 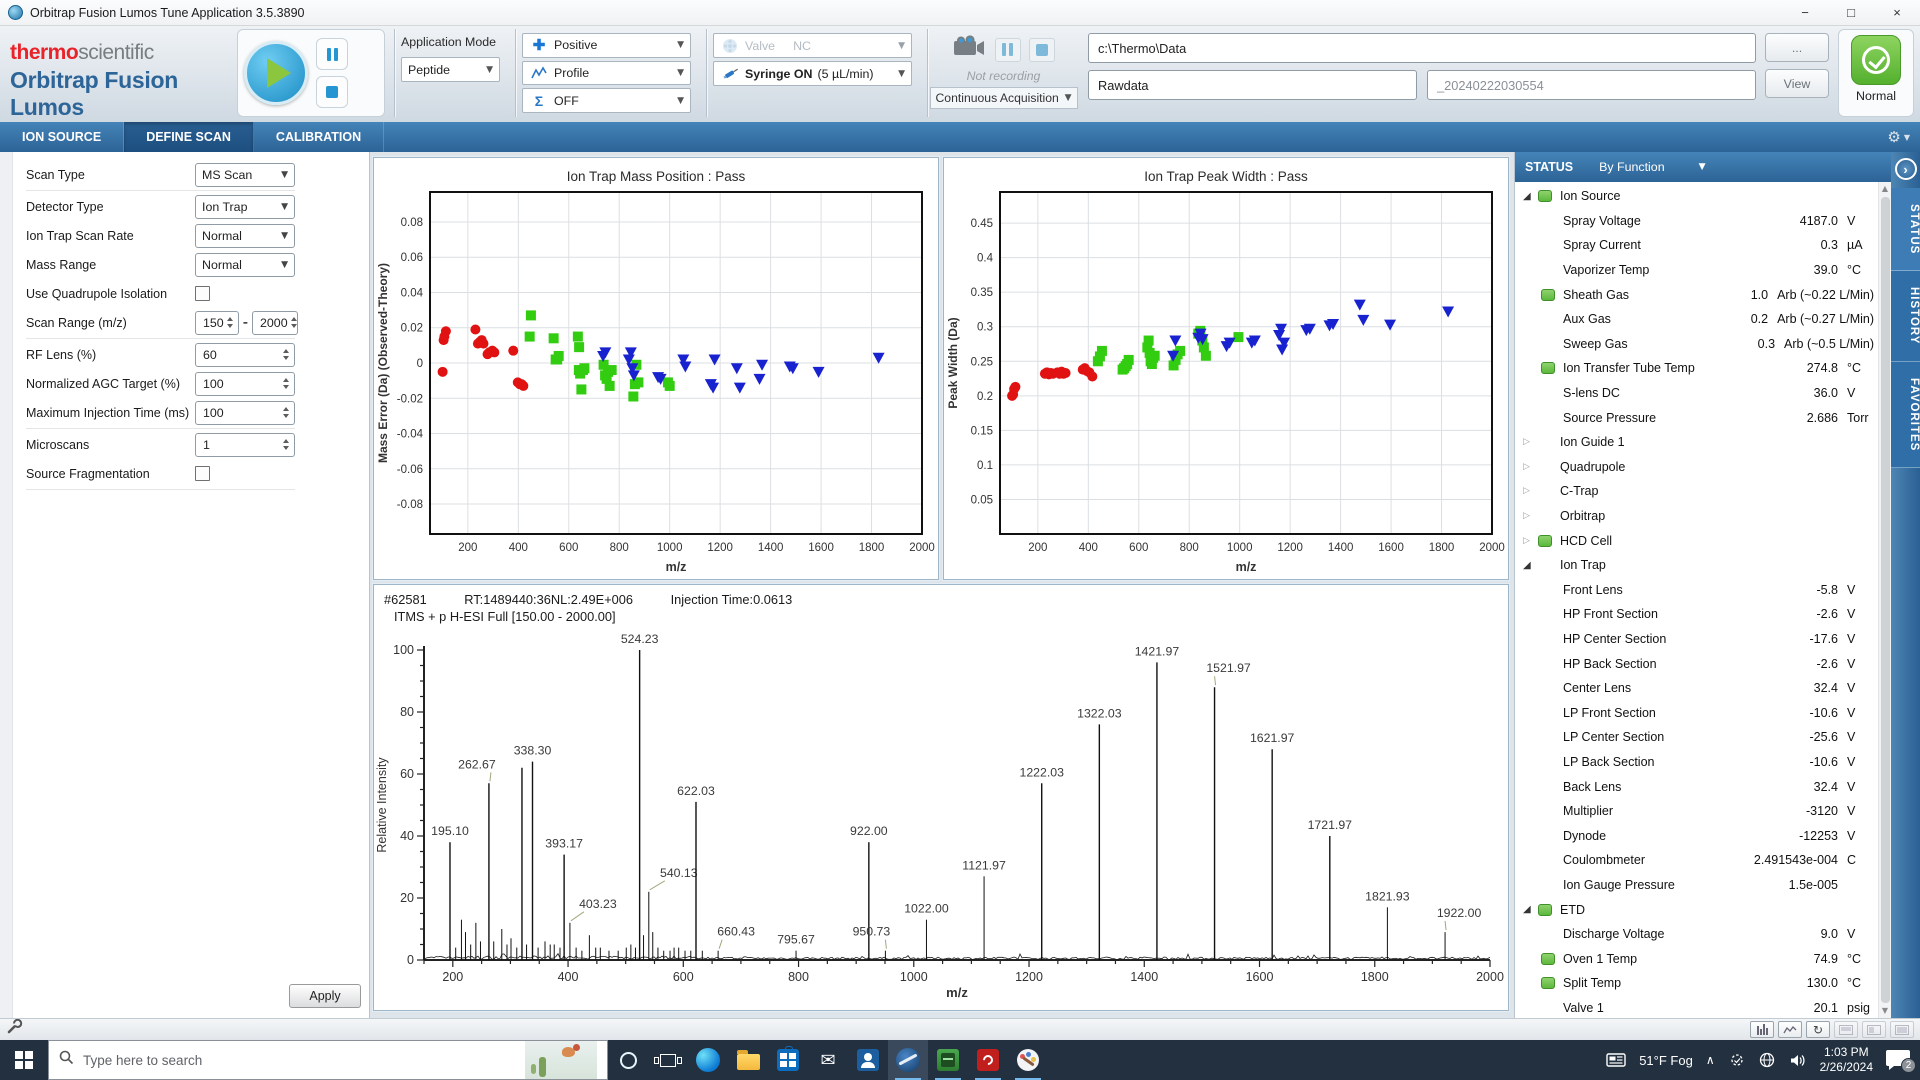 What do you see at coordinates (1003, 98) in the screenshot?
I see `acquisition-mode-select: Continuous Acquisition ▼` at bounding box center [1003, 98].